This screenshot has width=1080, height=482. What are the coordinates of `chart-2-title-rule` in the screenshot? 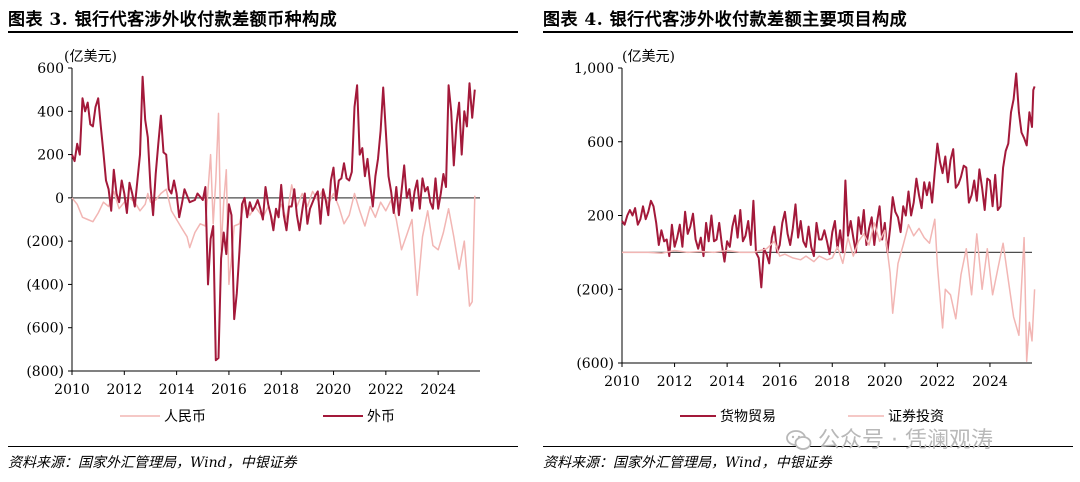 It's located at (808, 32).